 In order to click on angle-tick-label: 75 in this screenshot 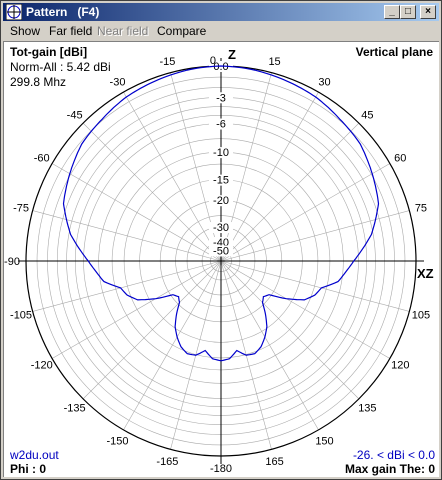, I will do `click(421, 208)`.